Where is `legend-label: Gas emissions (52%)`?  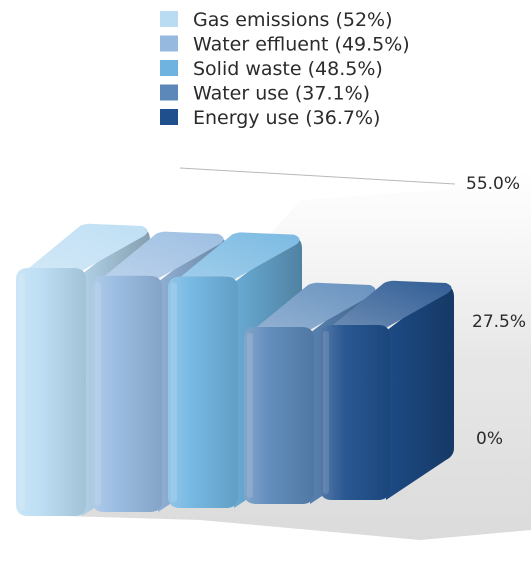 legend-label: Gas emissions (52%) is located at coordinates (293, 20).